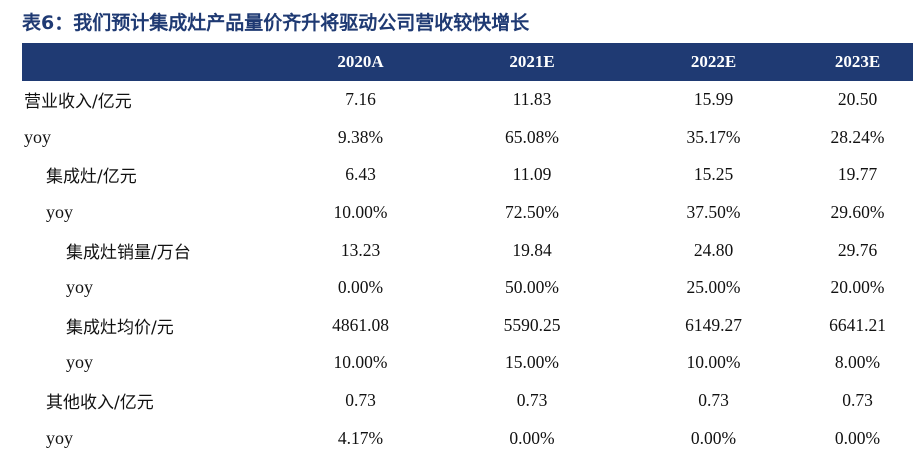  I want to click on table-cell: 6149.27, so click(713, 324).